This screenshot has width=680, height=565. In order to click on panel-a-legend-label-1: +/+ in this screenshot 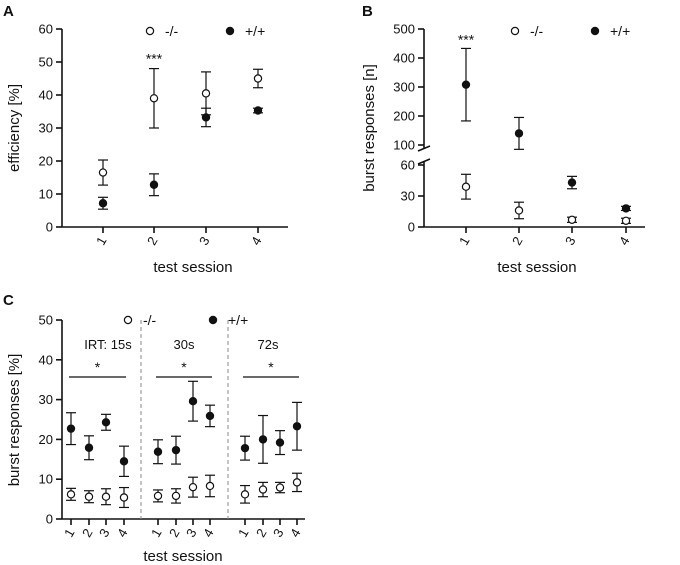, I will do `click(255, 31)`.